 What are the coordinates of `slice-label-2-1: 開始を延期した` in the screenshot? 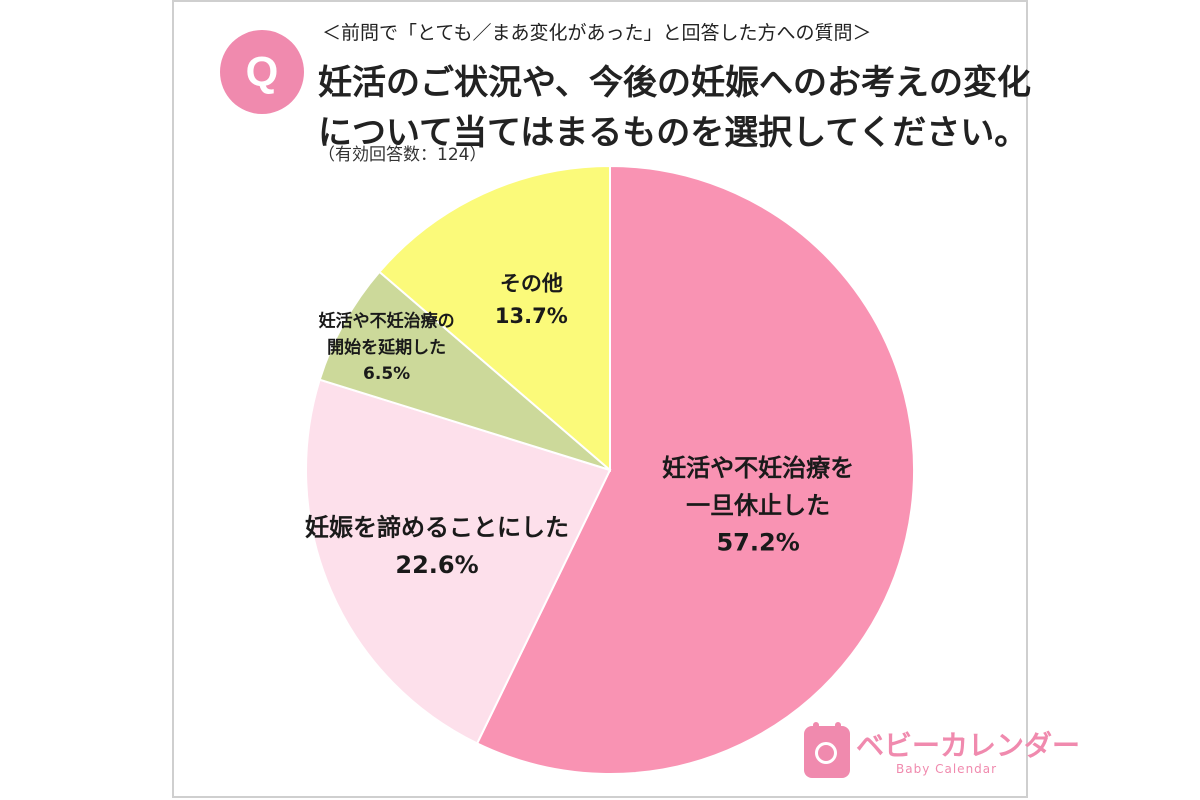 It's located at (386, 347).